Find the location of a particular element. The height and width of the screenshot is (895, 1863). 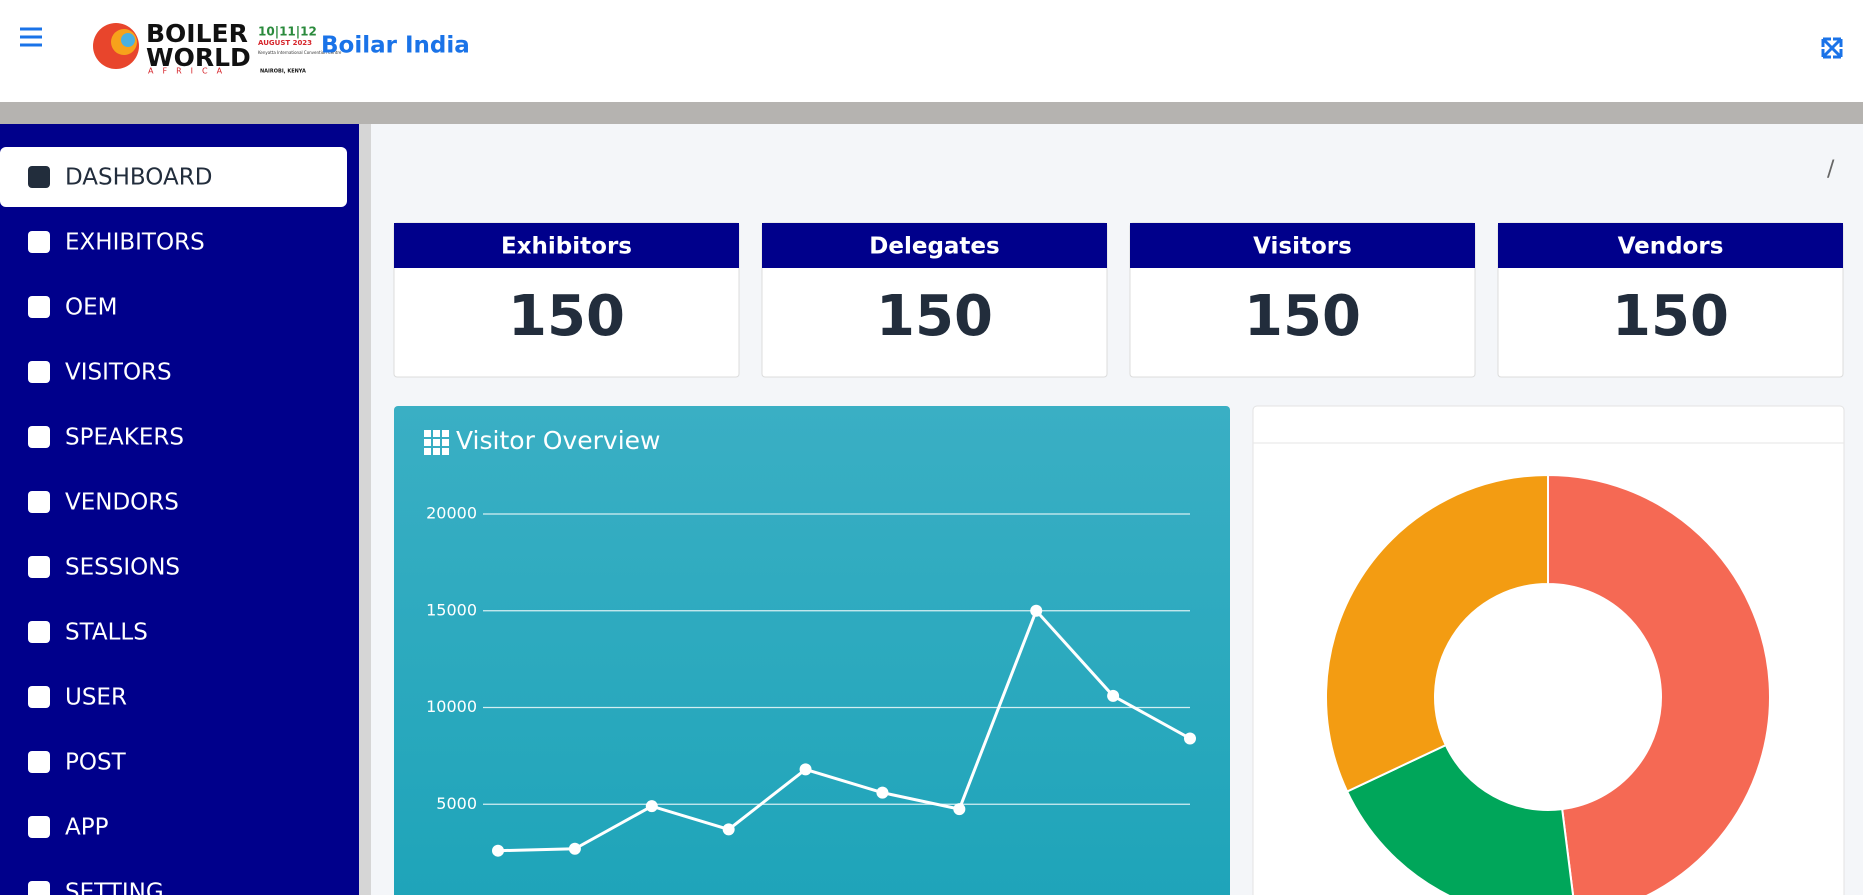

menu-label: VENDORS is located at coordinates (122, 503).